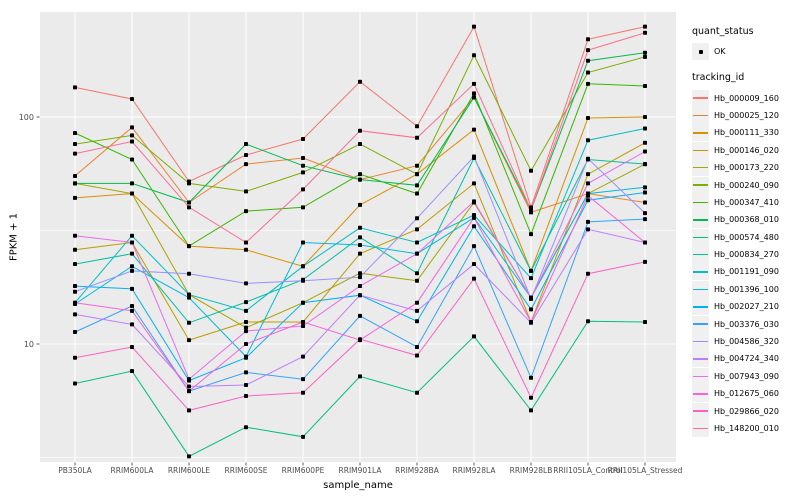 This screenshot has width=800, height=500. I want to click on x-tick-label: RRII105LA_Control, so click(588, 470).